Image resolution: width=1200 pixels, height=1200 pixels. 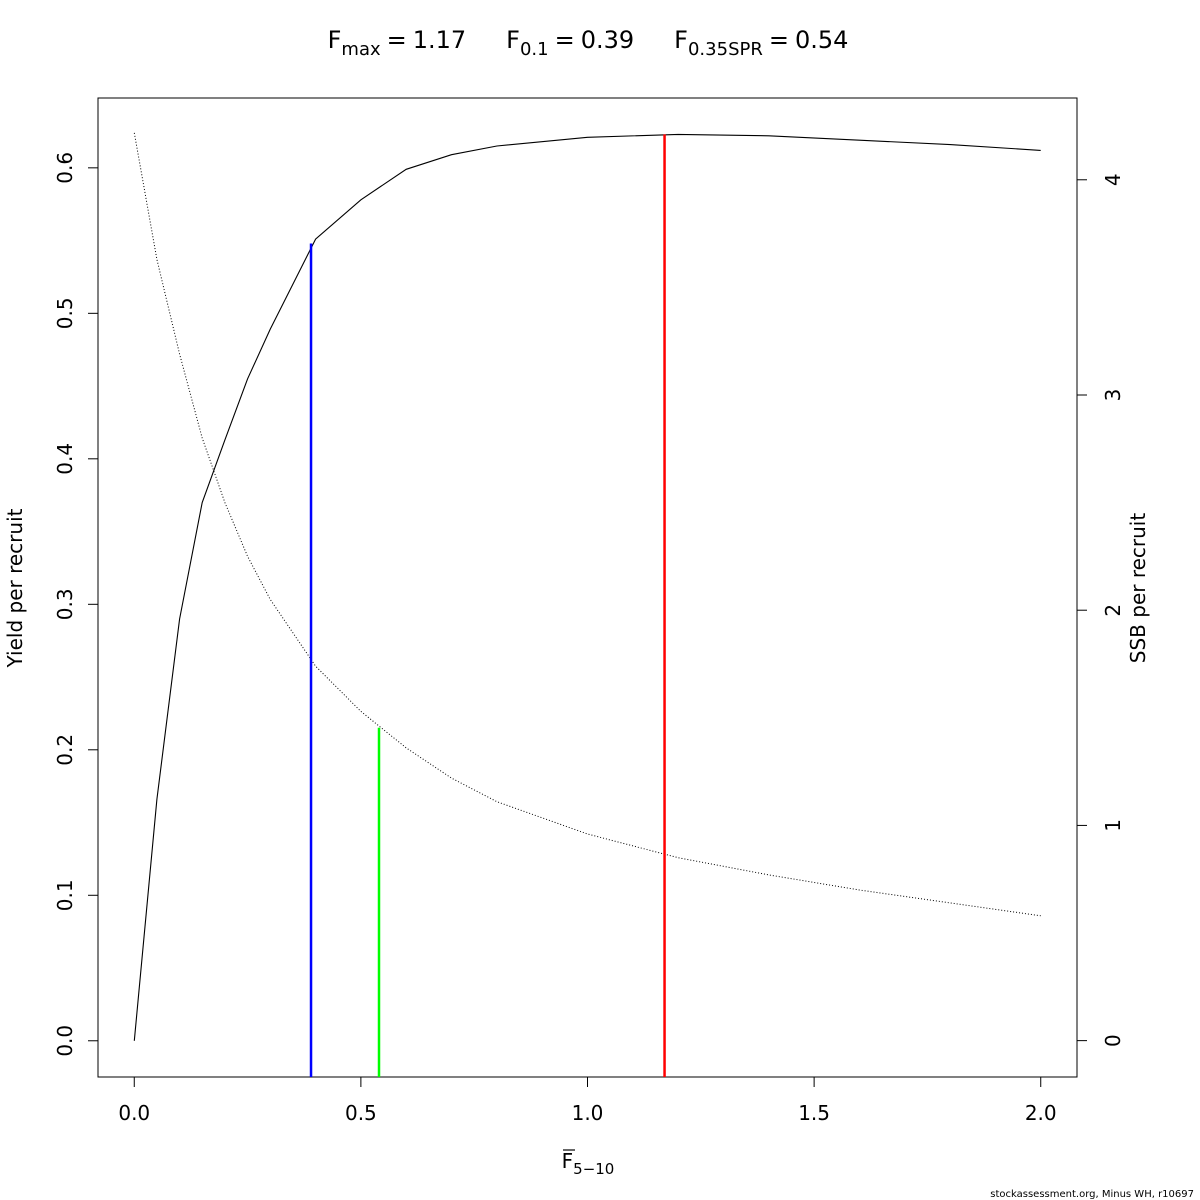 What do you see at coordinates (439, 40) in the screenshot?
I see `title-value: 1.17` at bounding box center [439, 40].